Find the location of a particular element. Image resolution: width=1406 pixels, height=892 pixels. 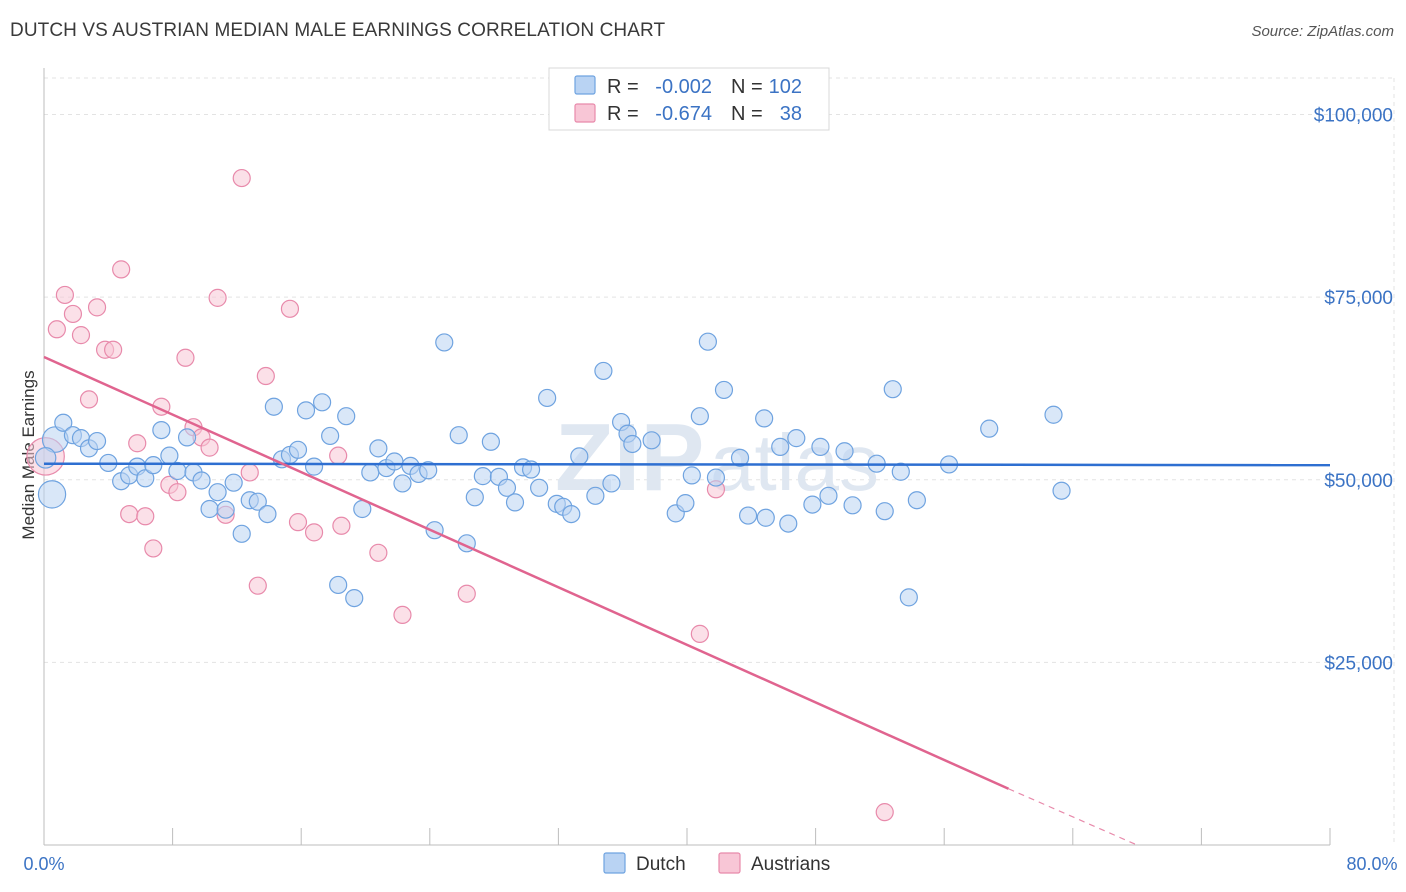

dutch-trend-line is located at coordinates (687, 464).